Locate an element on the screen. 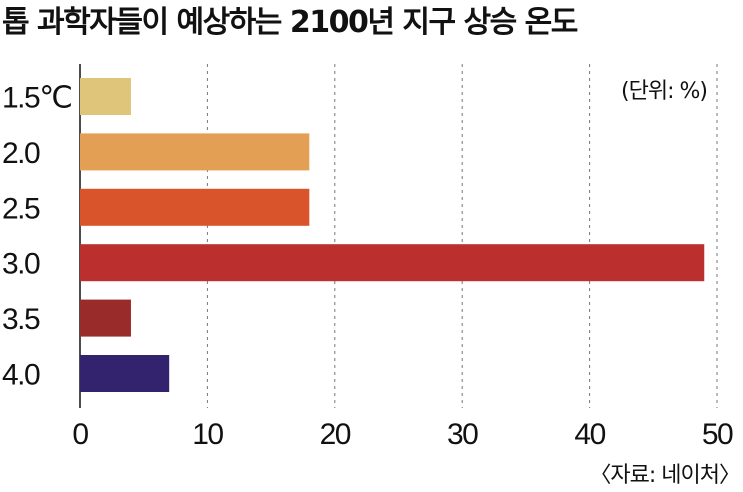 The width and height of the screenshot is (743, 492). category-label: 3.5 is located at coordinates (21, 319).